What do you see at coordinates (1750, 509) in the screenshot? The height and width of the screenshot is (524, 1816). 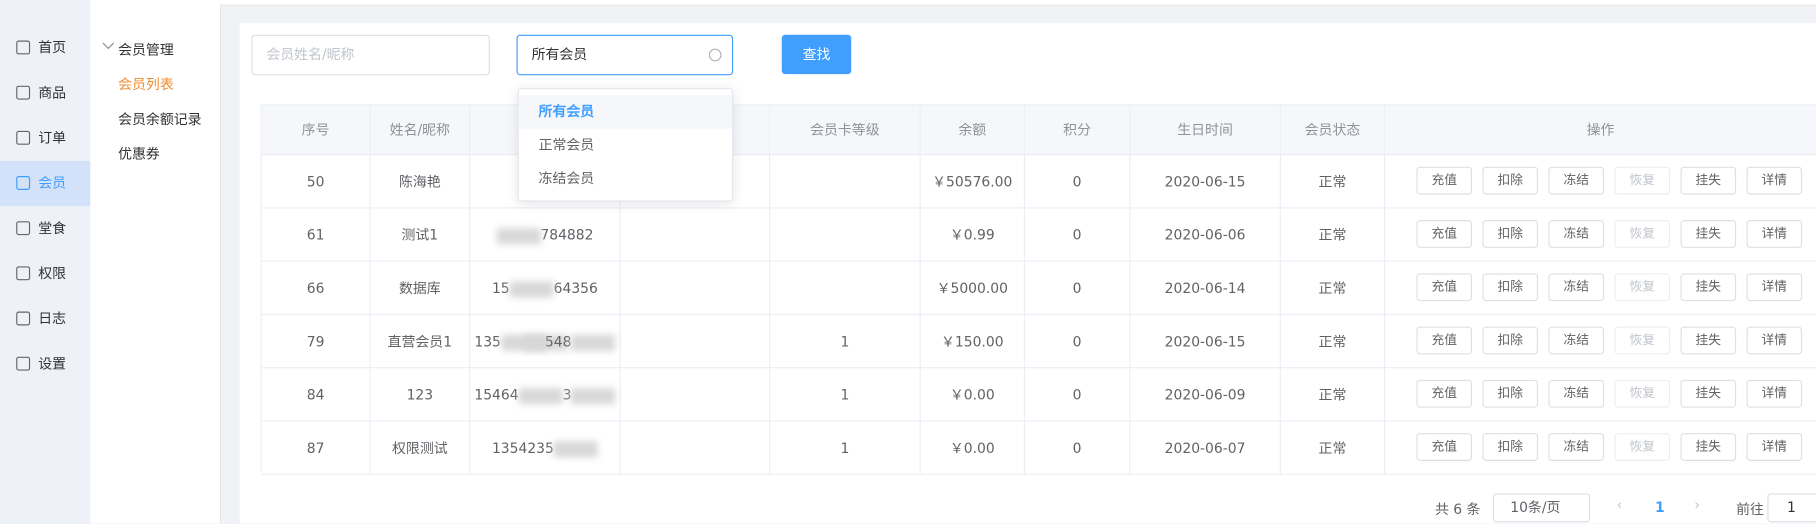 I see `goto-label: 前往` at bounding box center [1750, 509].